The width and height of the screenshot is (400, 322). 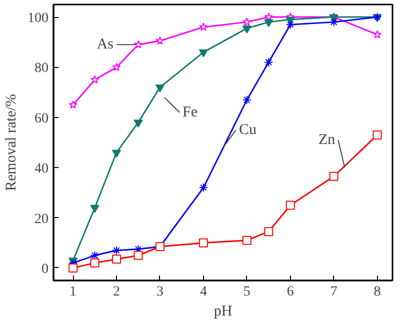 I want to click on x-tick-label: 5, so click(x=246, y=292).